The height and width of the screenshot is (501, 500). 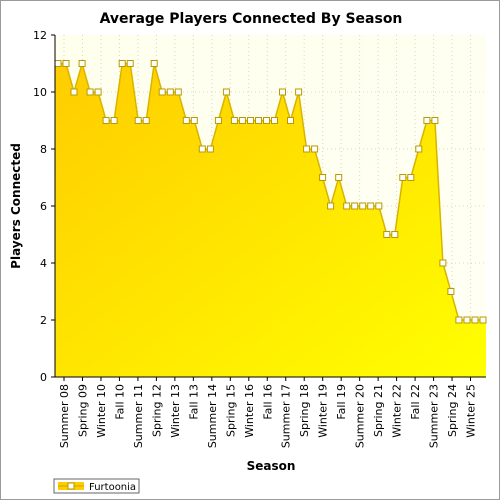 I want to click on x-tick-label: Spring 09, so click(x=83, y=410).